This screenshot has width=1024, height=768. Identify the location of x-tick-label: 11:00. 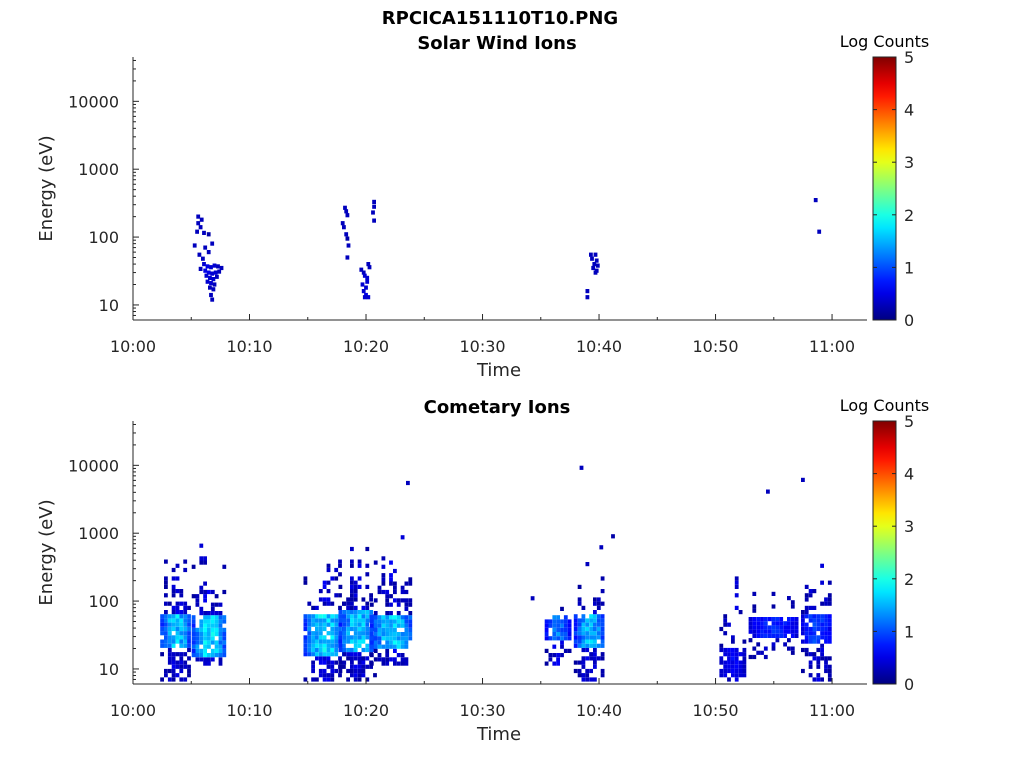
(832, 346).